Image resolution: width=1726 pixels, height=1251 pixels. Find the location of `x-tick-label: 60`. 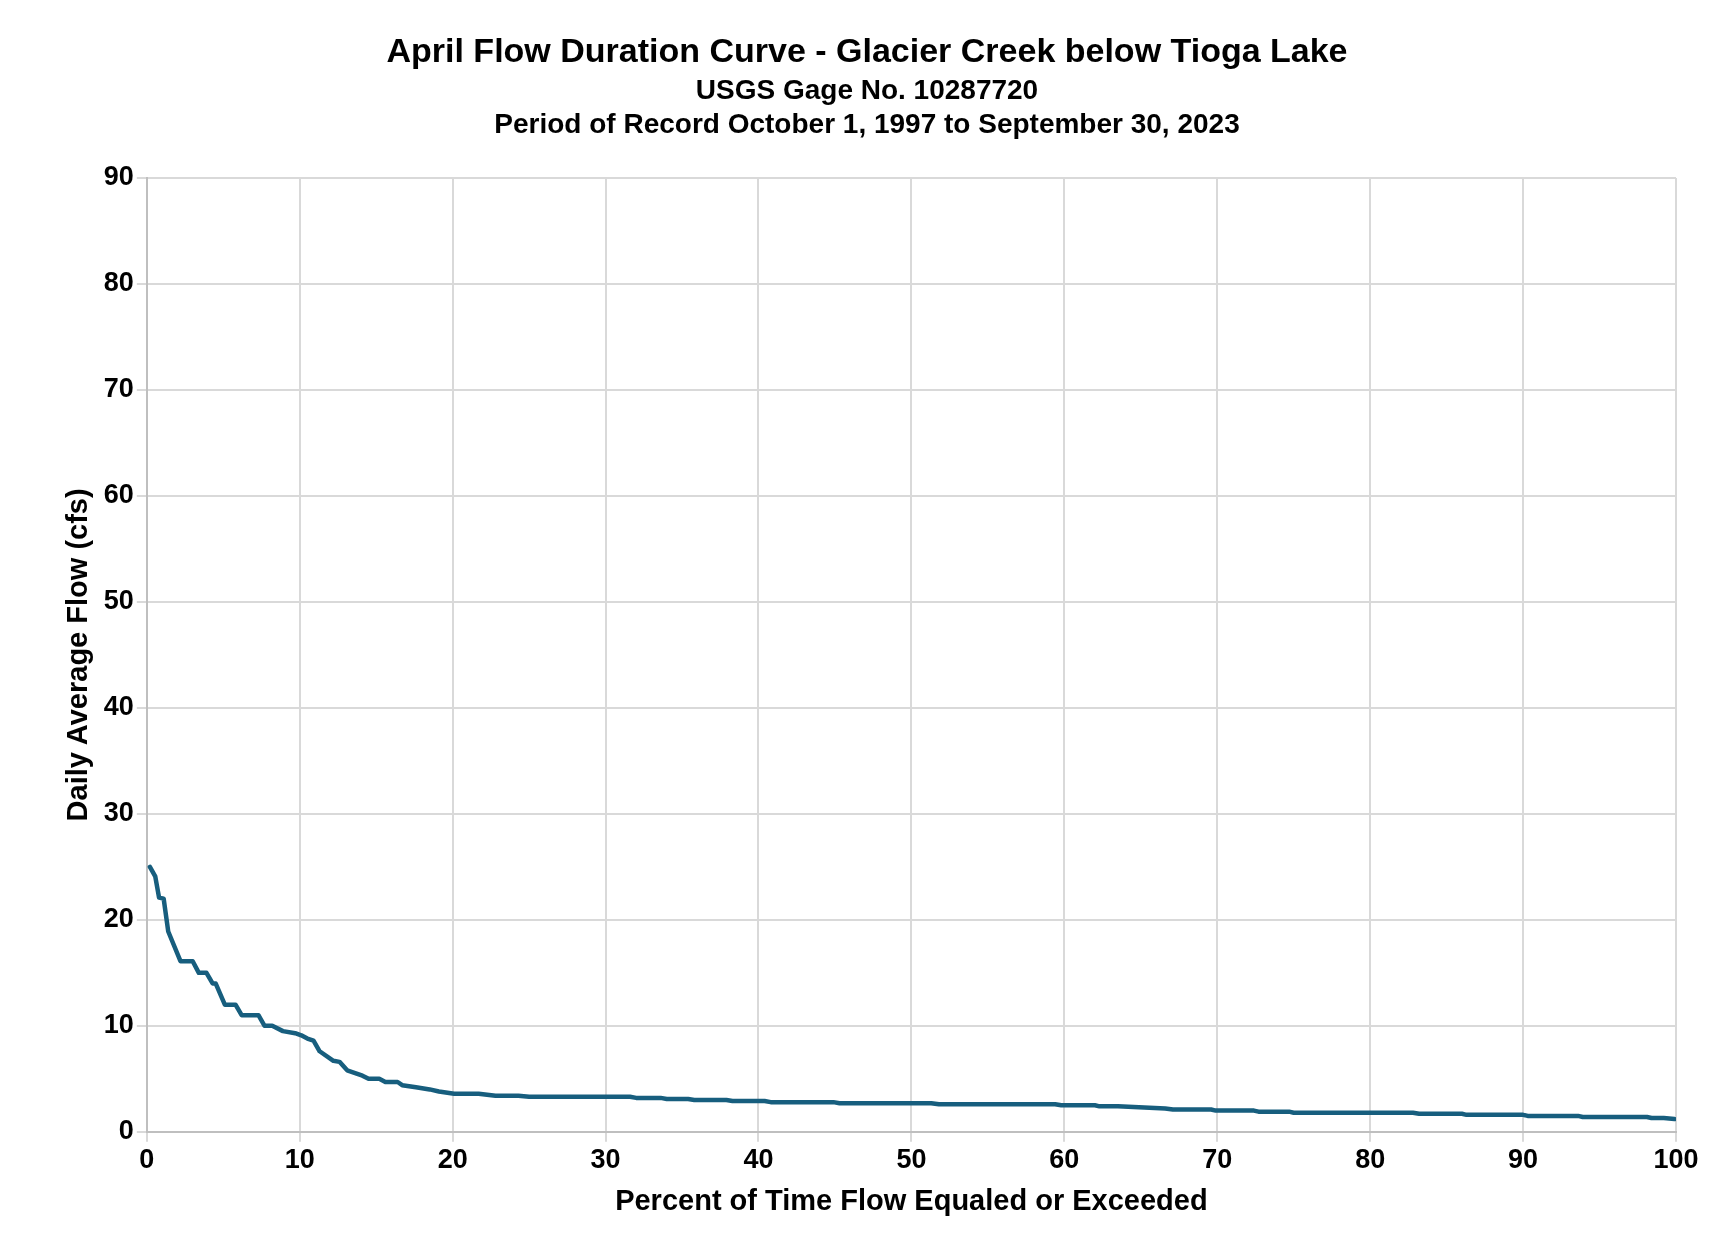

x-tick-label: 60 is located at coordinates (1064, 1159).